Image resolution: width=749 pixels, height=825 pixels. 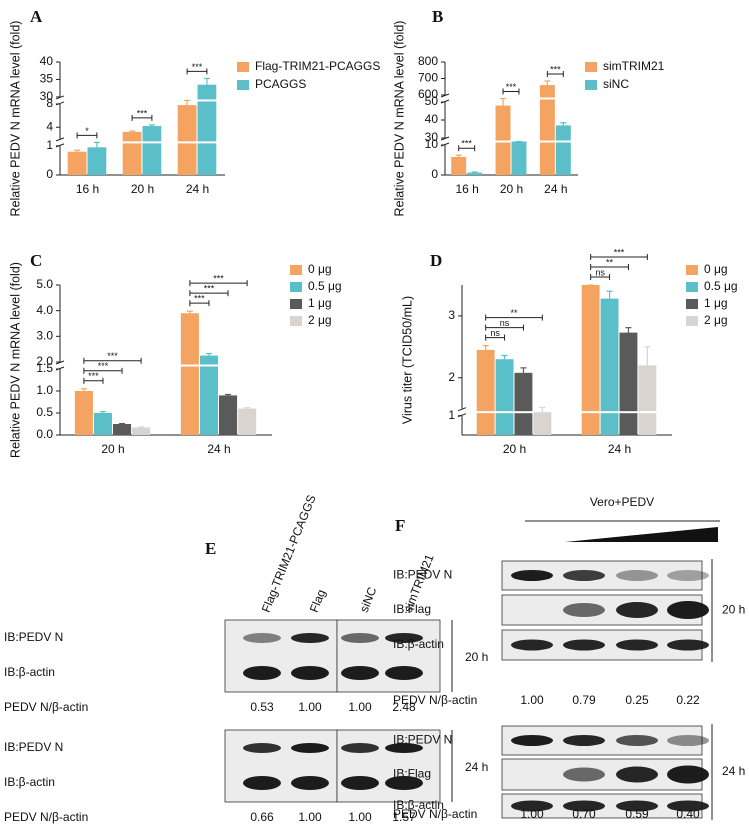 I want to click on y-tick-label: 3.0, so click(x=44, y=336).